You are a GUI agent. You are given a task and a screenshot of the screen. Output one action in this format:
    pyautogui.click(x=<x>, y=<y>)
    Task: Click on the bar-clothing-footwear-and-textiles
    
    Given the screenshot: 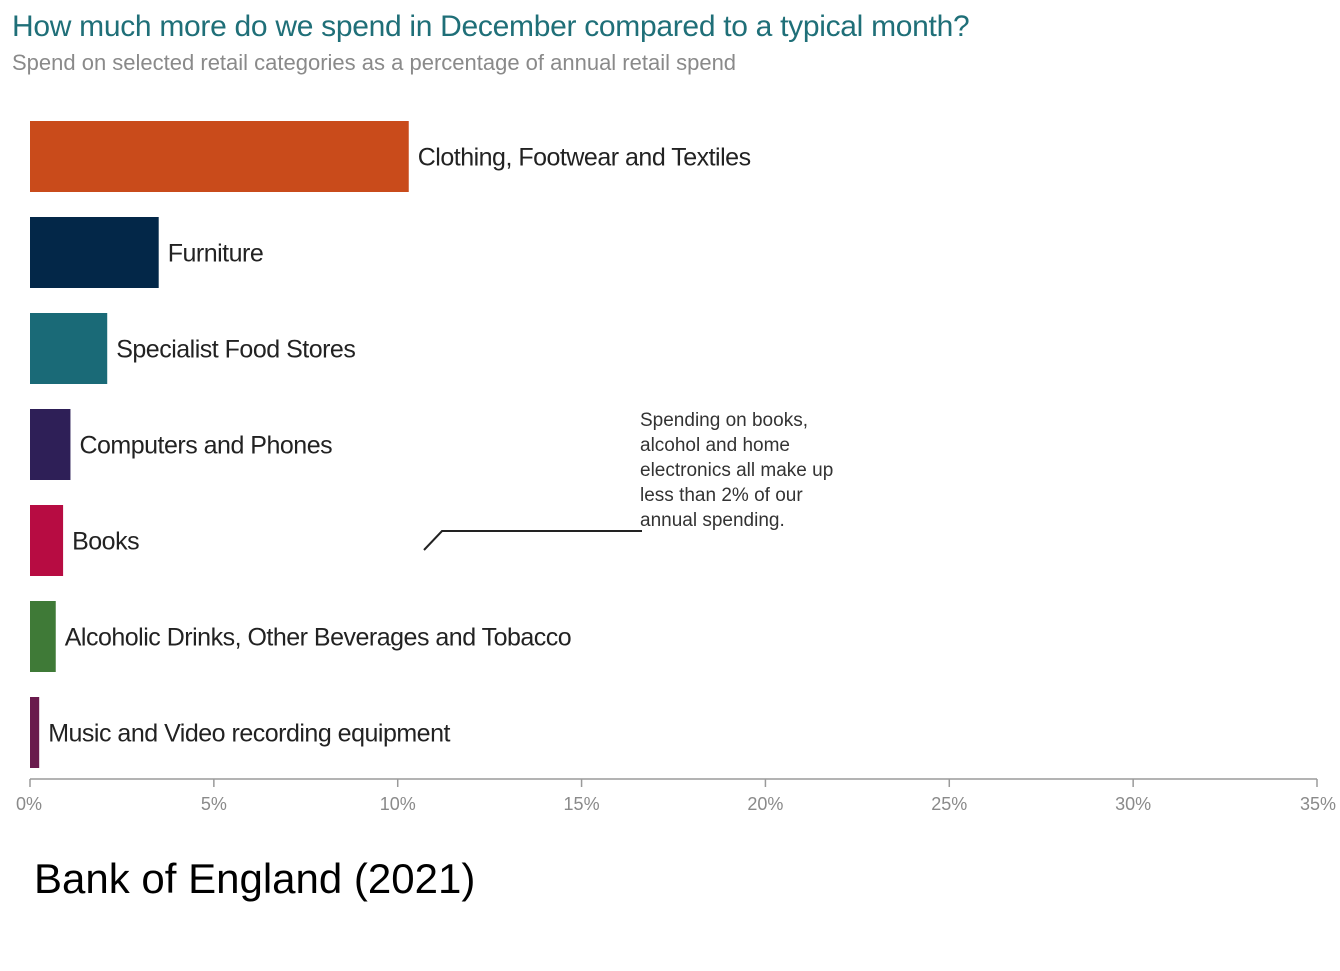 What is the action you would take?
    pyautogui.click(x=219, y=156)
    